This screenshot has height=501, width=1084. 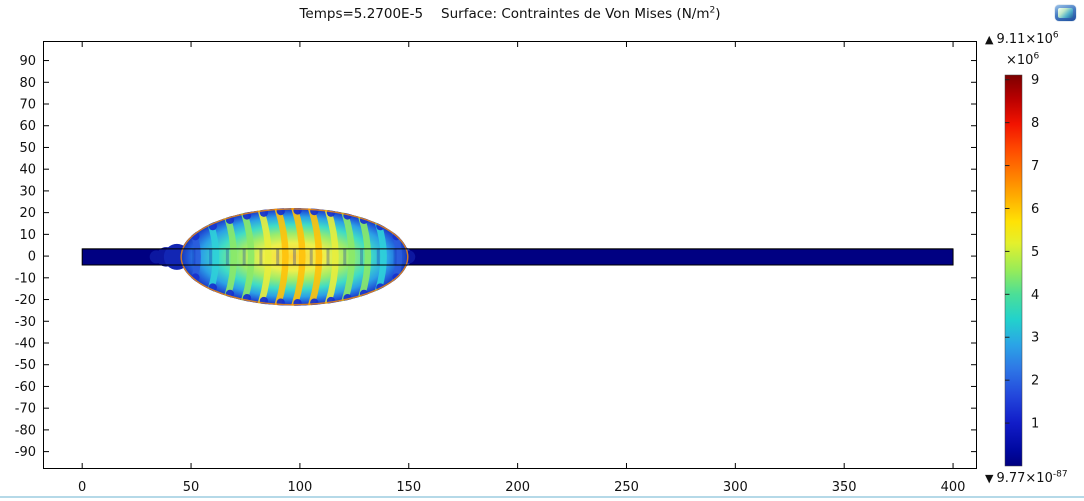 I want to click on svg-text: 5, so click(x=1035, y=252).